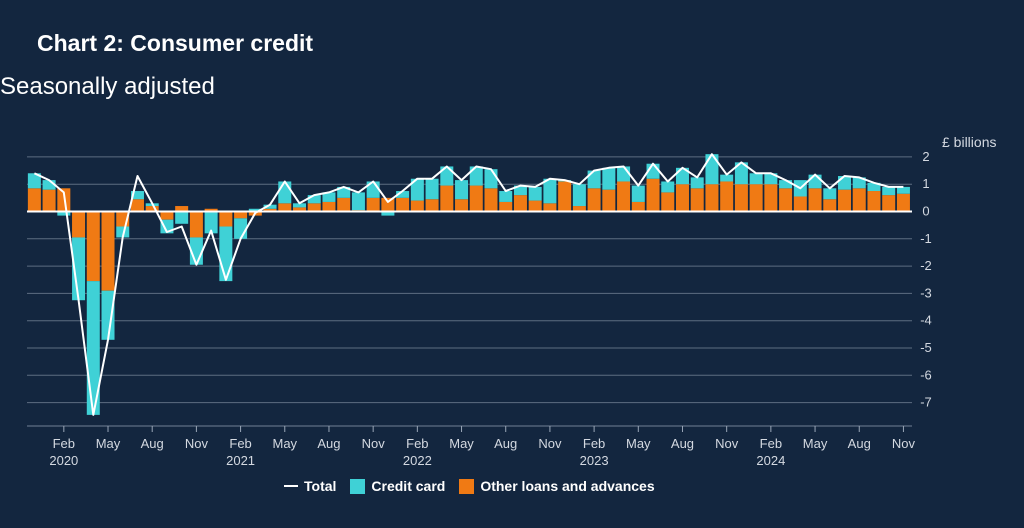  I want to click on legend-swatch-total, so click(291, 486).